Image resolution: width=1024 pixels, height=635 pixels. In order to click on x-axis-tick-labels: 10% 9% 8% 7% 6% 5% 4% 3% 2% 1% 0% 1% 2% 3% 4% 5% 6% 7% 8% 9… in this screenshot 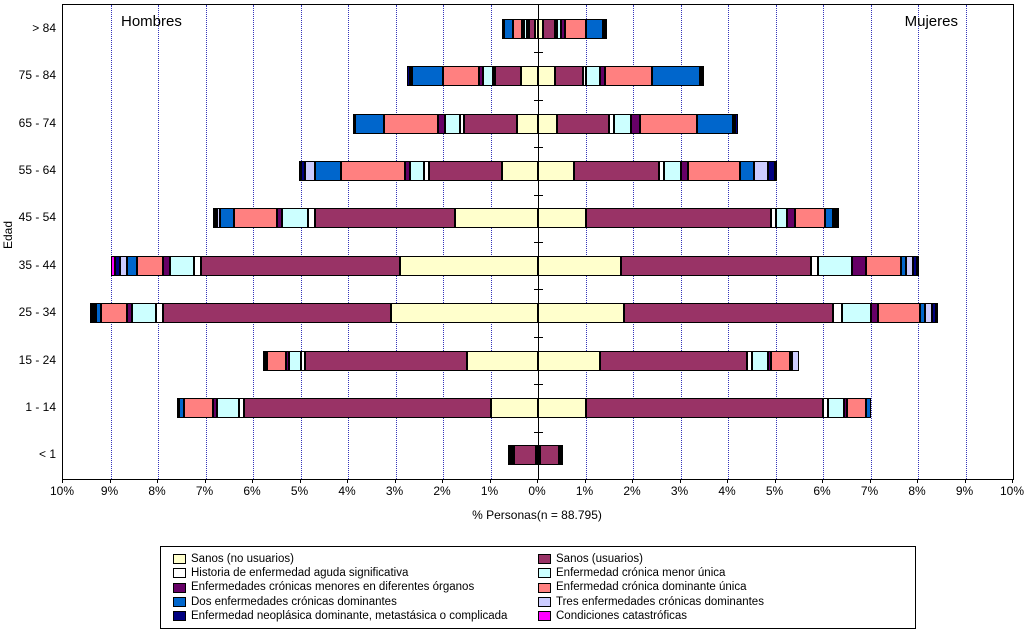, I will do `click(512, 492)`.